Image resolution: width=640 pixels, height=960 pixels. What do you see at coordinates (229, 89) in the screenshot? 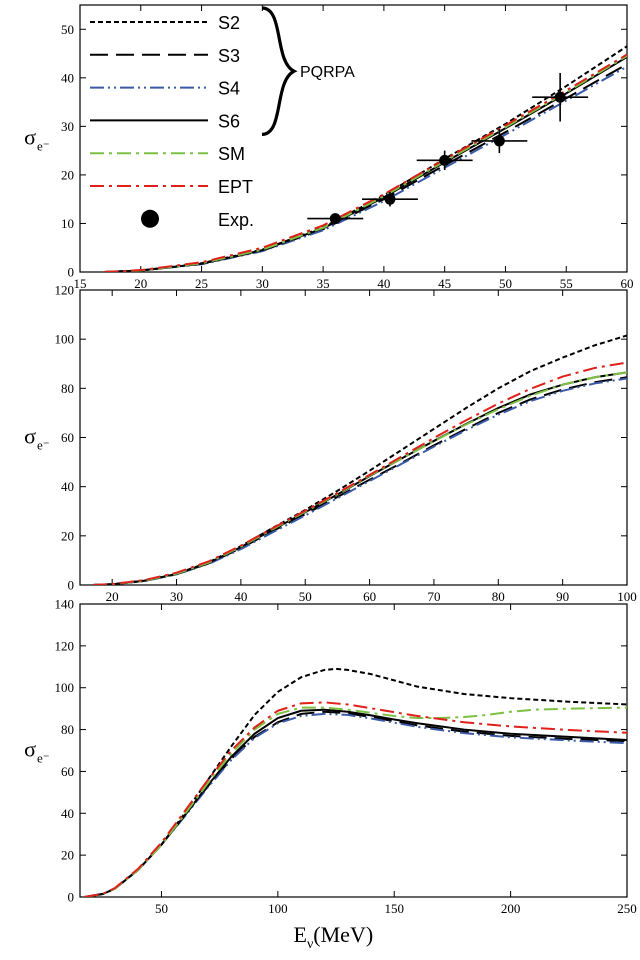
I see `legend-label: S4` at bounding box center [229, 89].